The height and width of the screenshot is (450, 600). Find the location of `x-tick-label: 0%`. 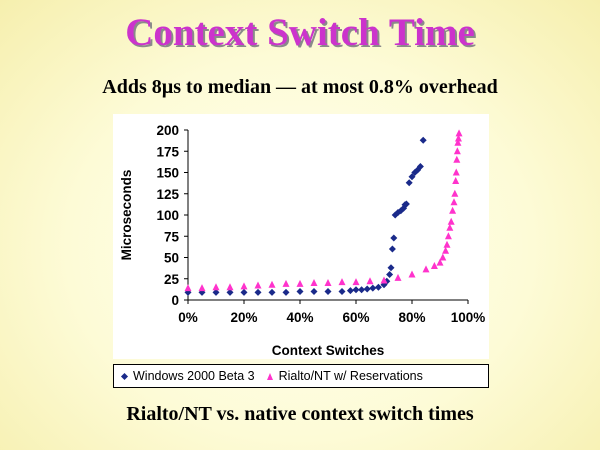

x-tick-label: 0% is located at coordinates (188, 317).